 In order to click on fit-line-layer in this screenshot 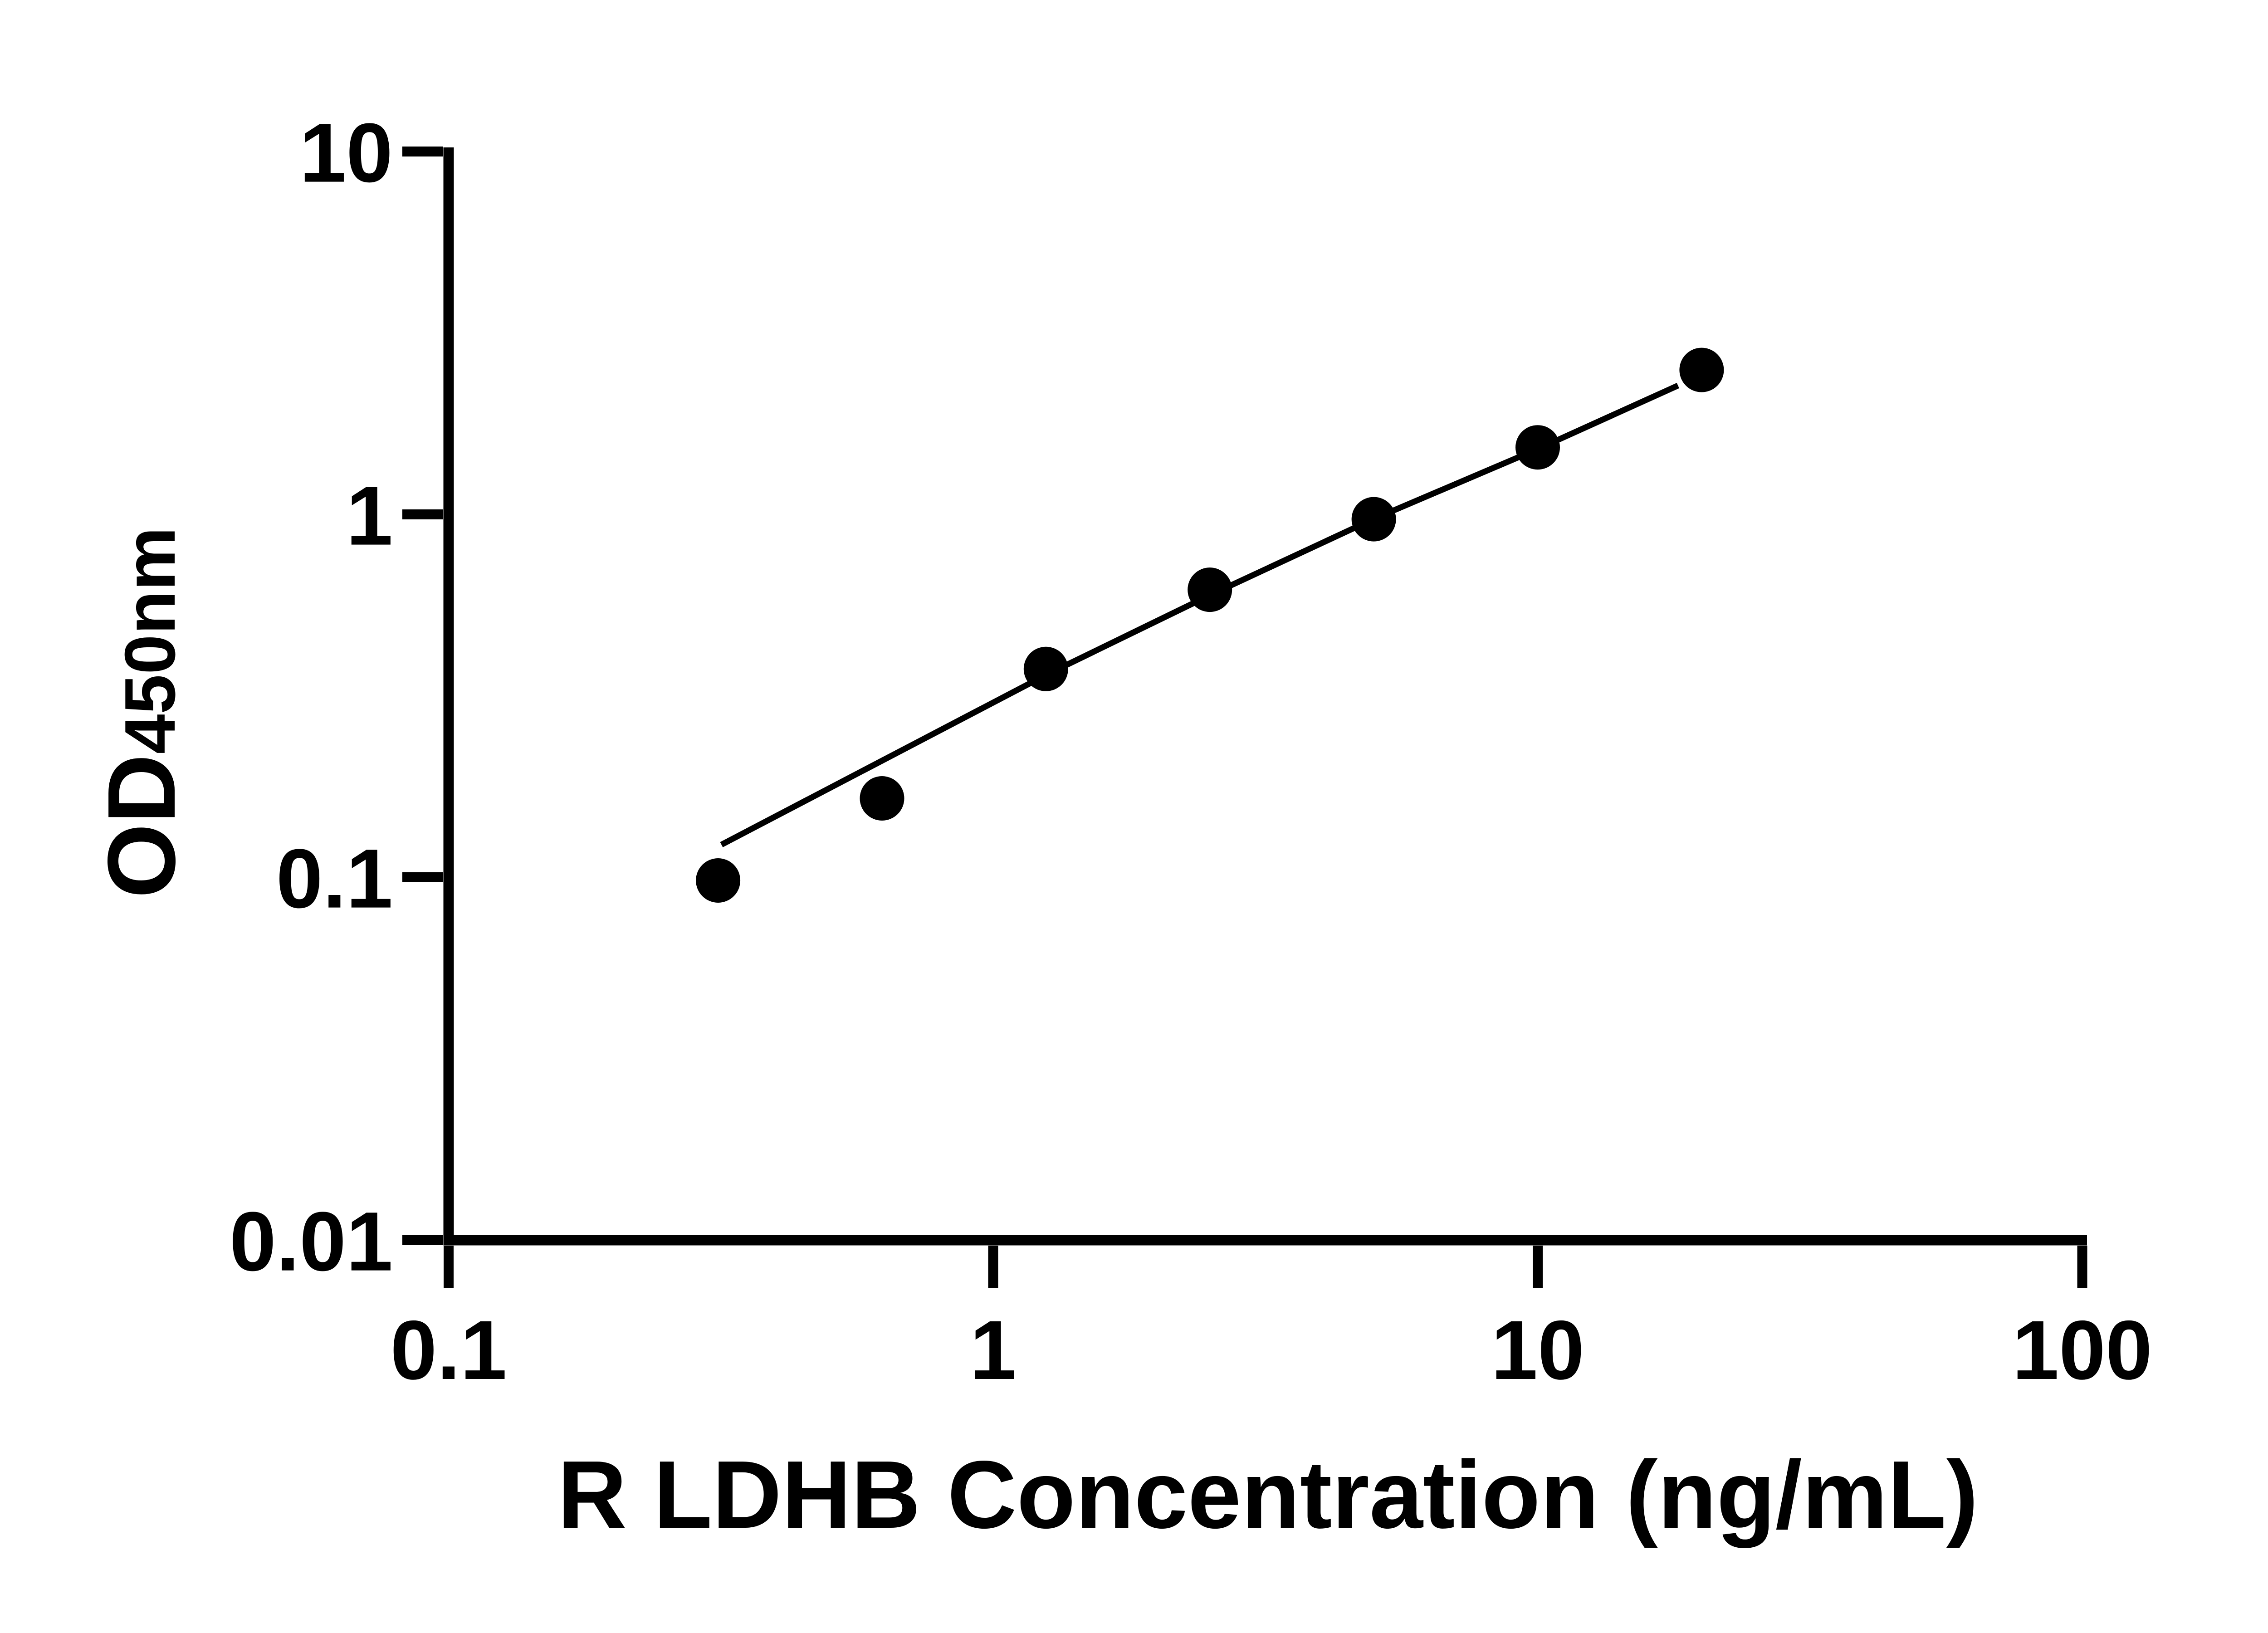, I will do `click(1200, 614)`.